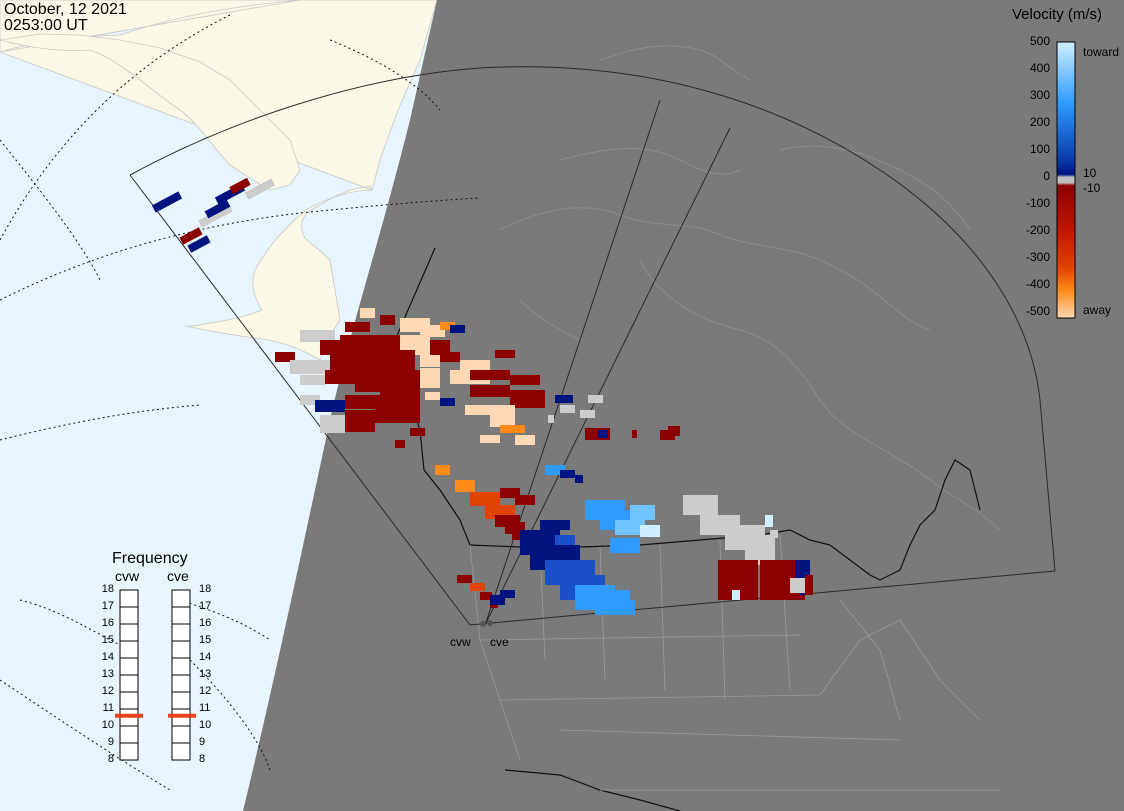 The height and width of the screenshot is (811, 1124). I want to click on frequency-tick-label: 17, so click(107, 606).